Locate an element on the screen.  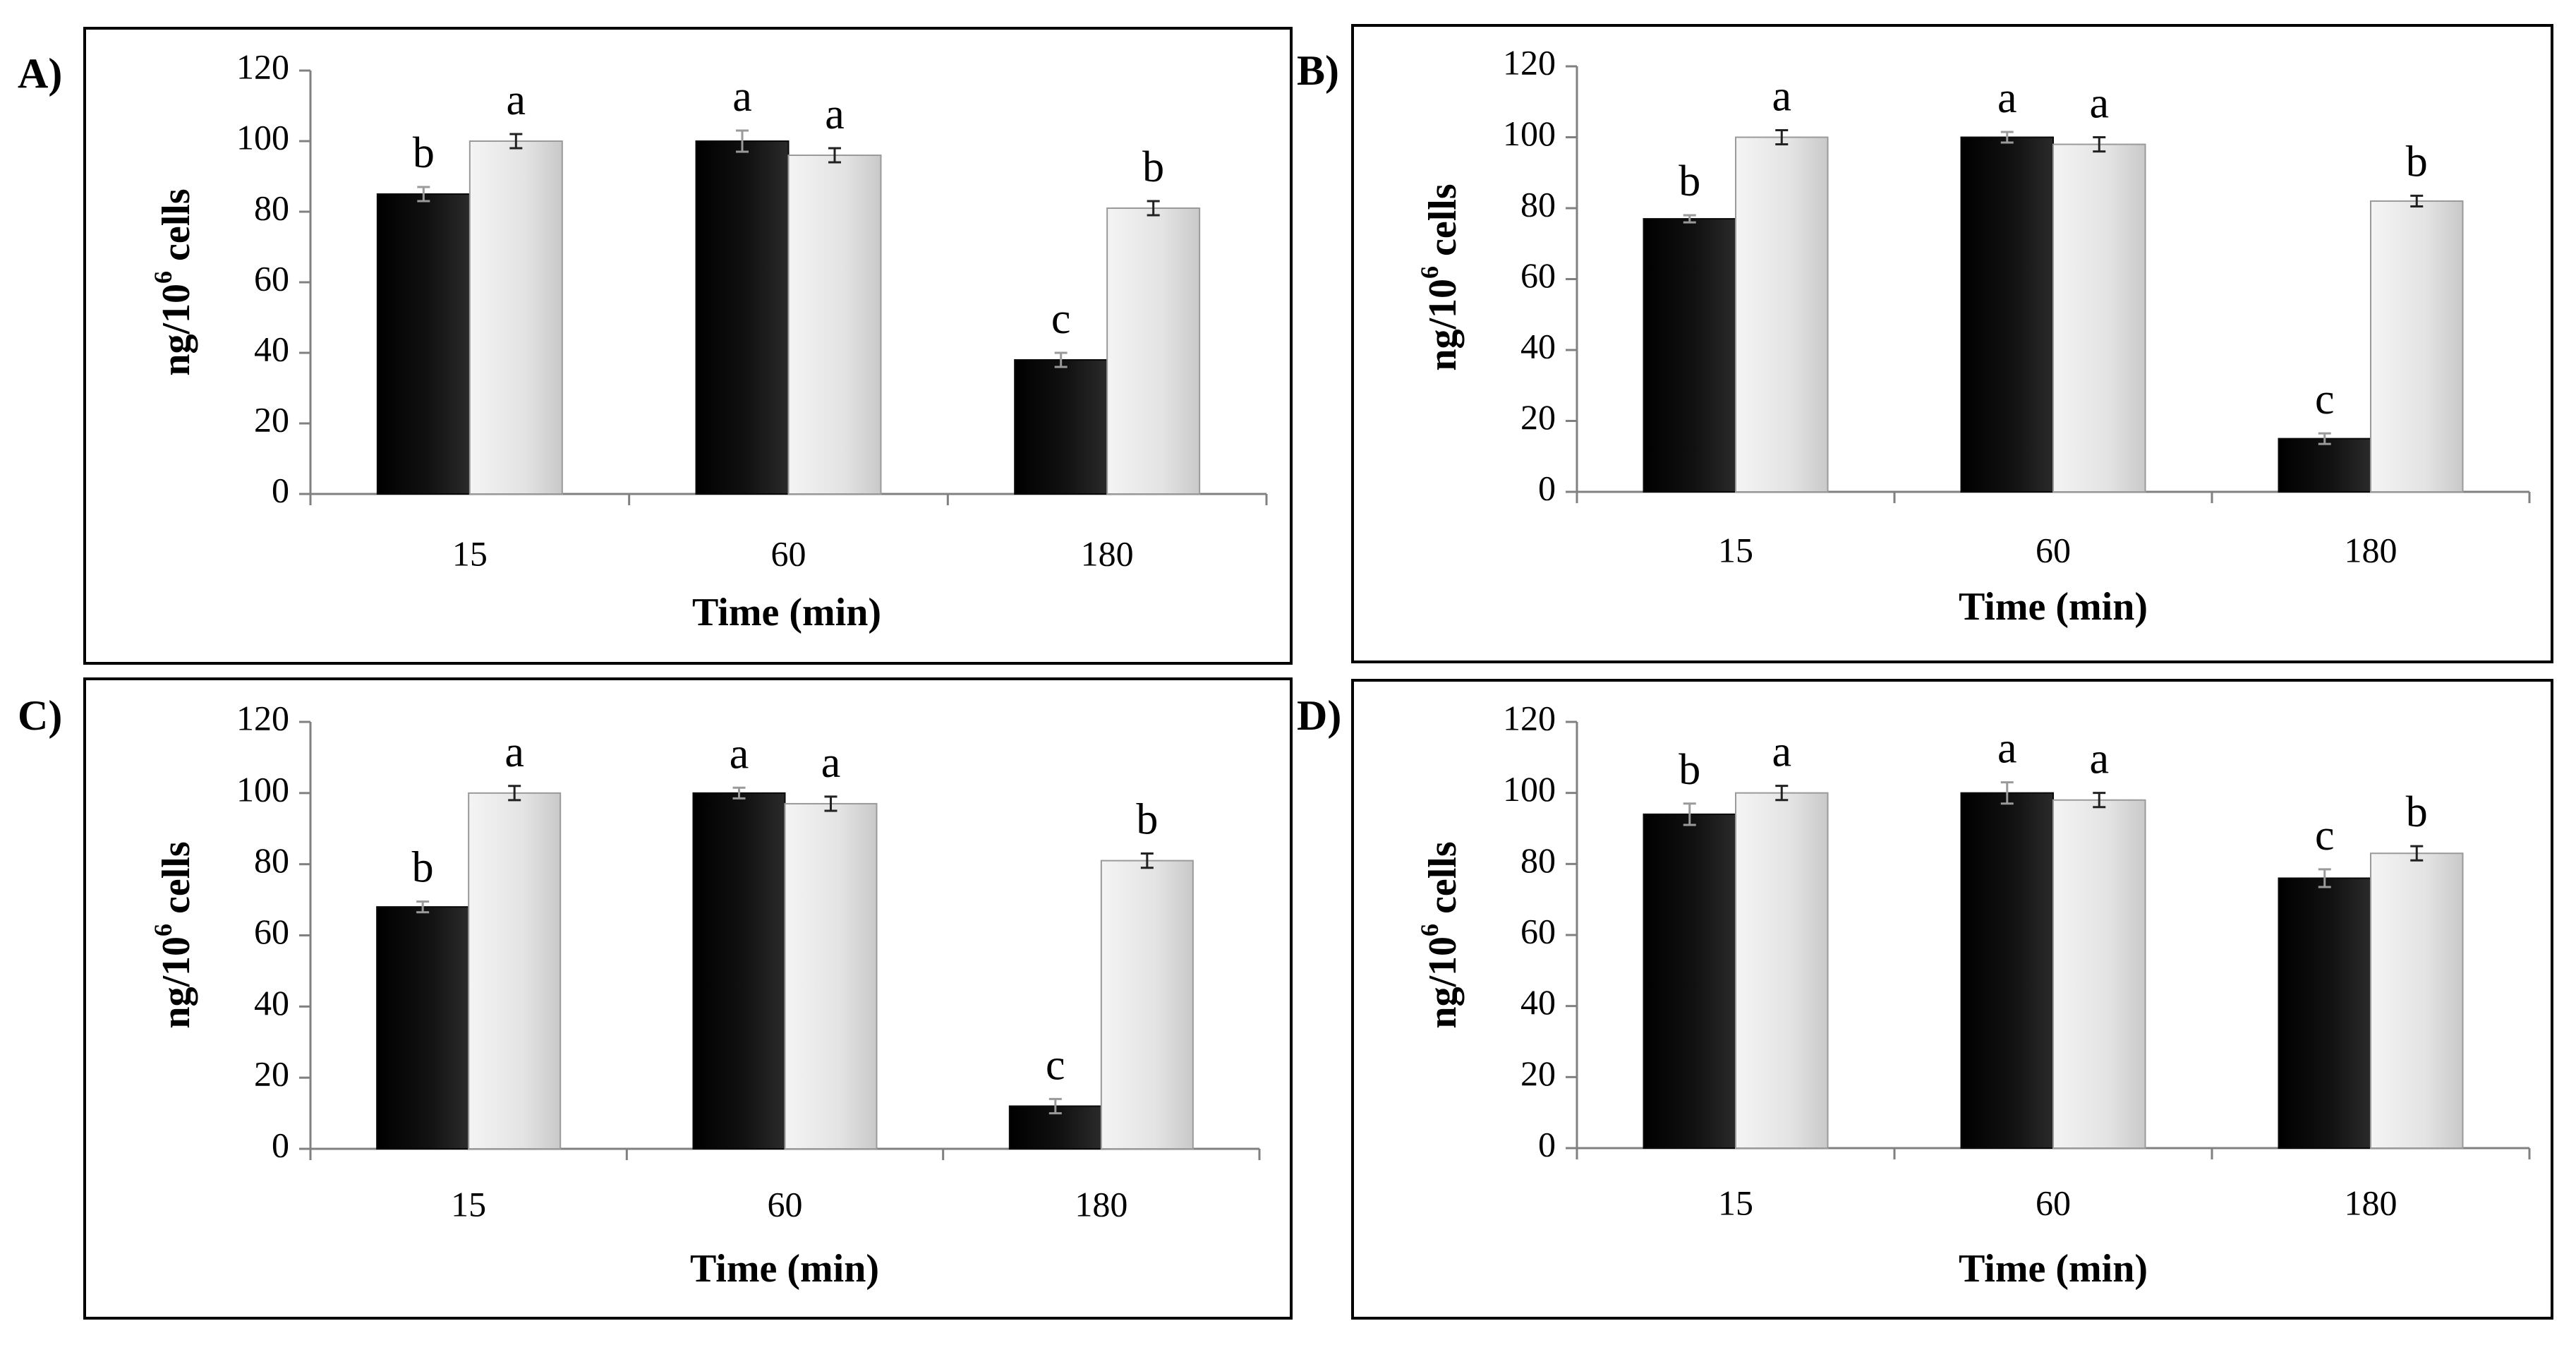
panel-label: B) is located at coordinates (1318, 71).